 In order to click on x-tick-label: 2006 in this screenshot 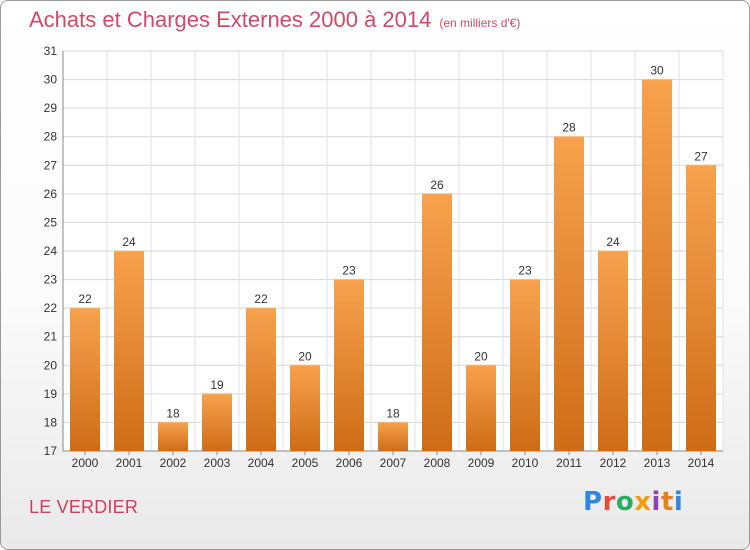, I will do `click(349, 463)`.